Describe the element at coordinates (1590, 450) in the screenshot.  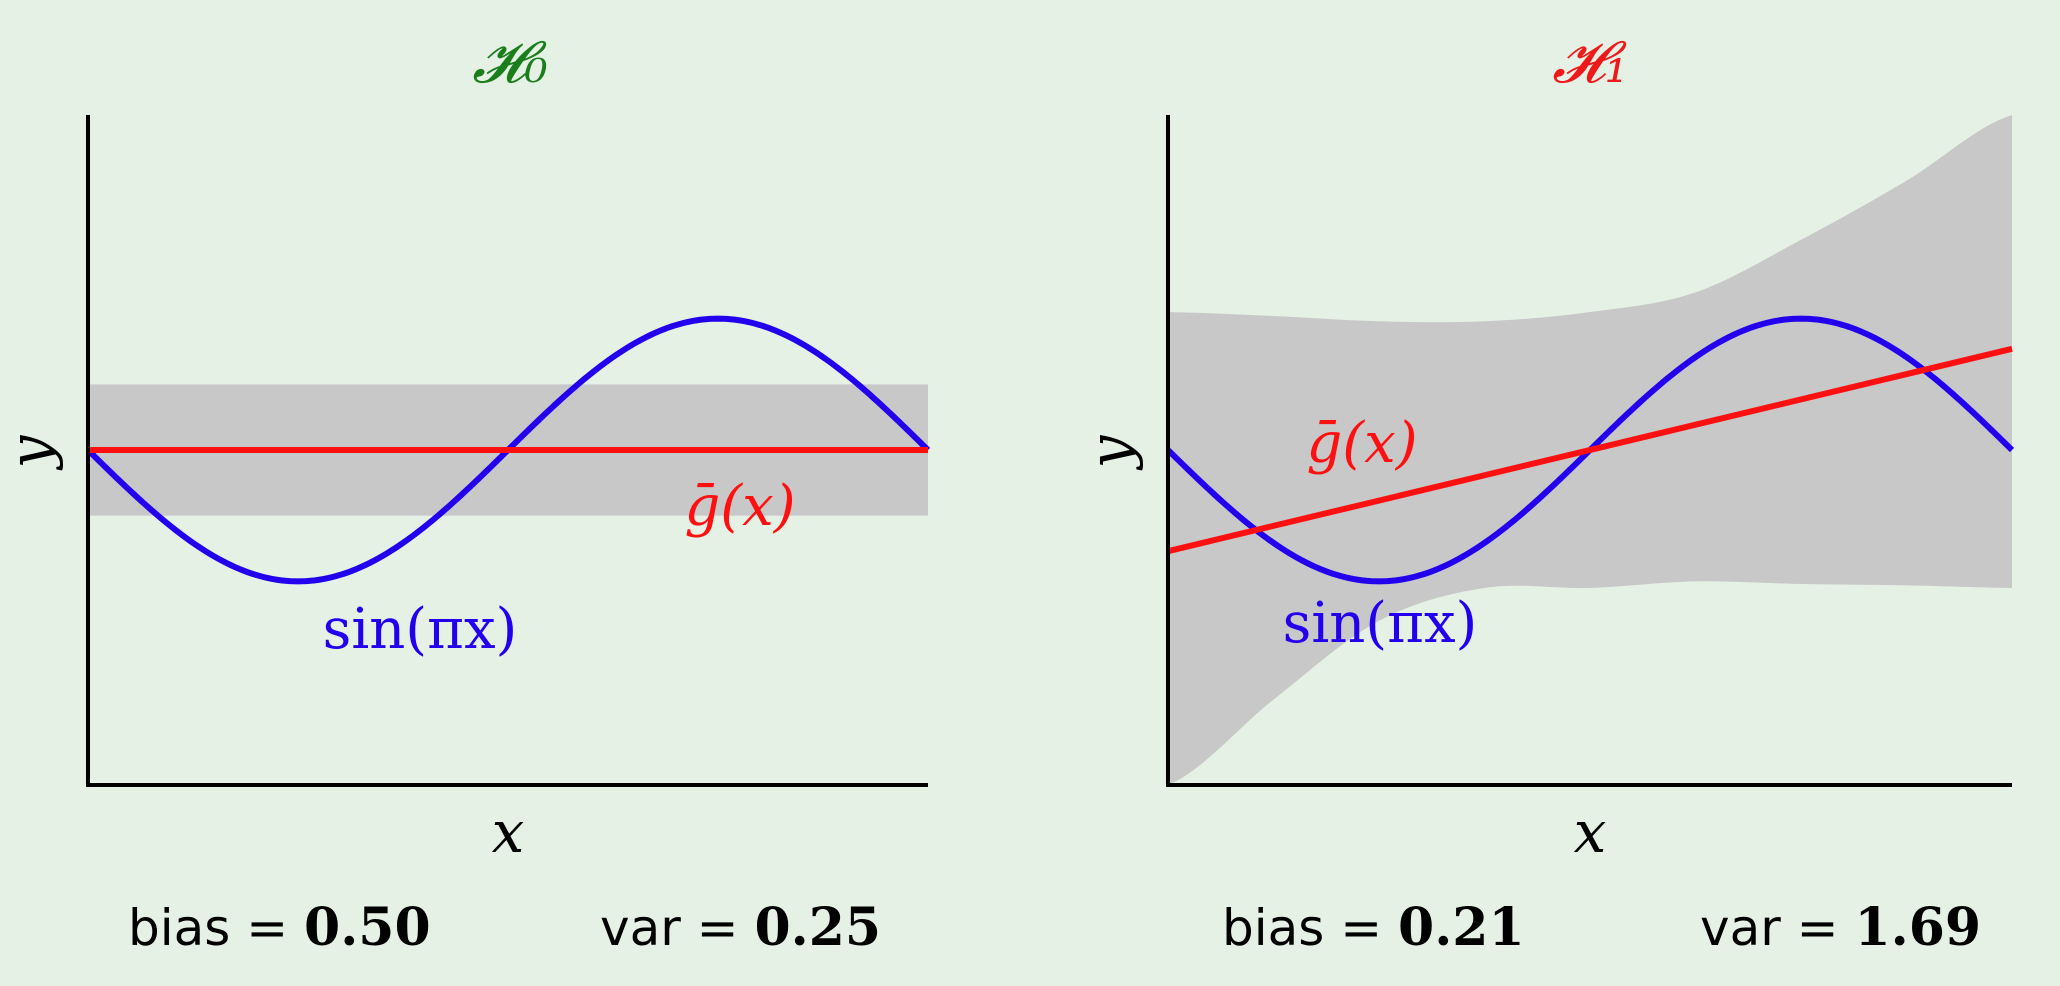
I see `mean-hypothesis-line` at that location.